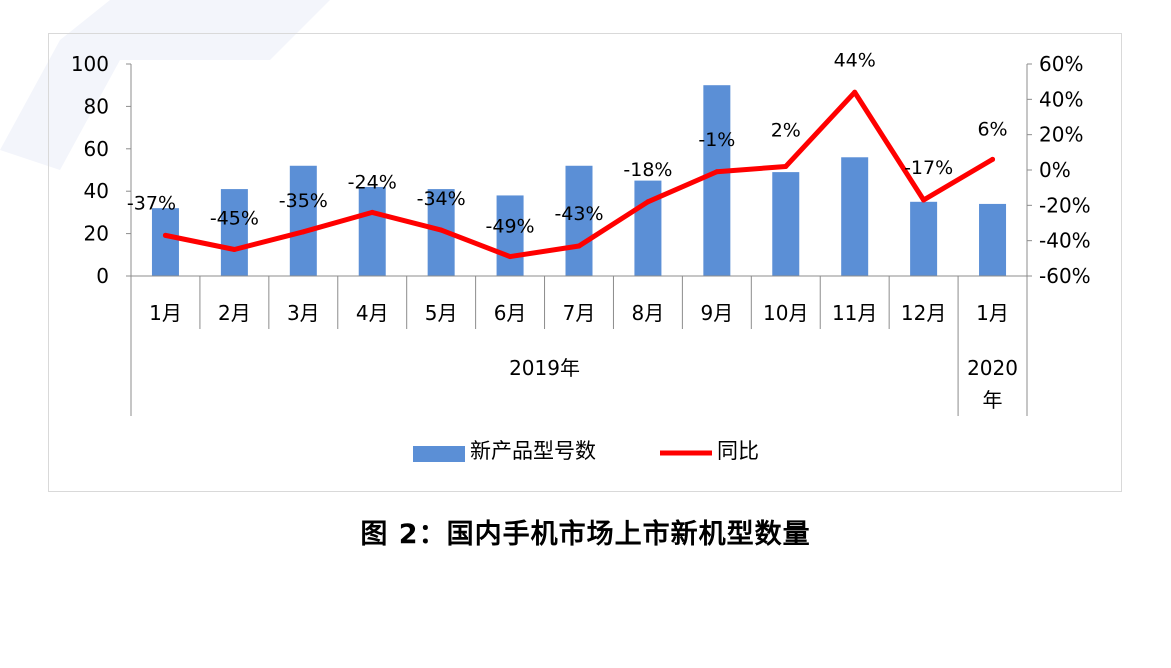 This screenshot has height=668, width=1171. Describe the element at coordinates (372, 182) in the screenshot. I see `yoy-data-label: -24%` at that location.